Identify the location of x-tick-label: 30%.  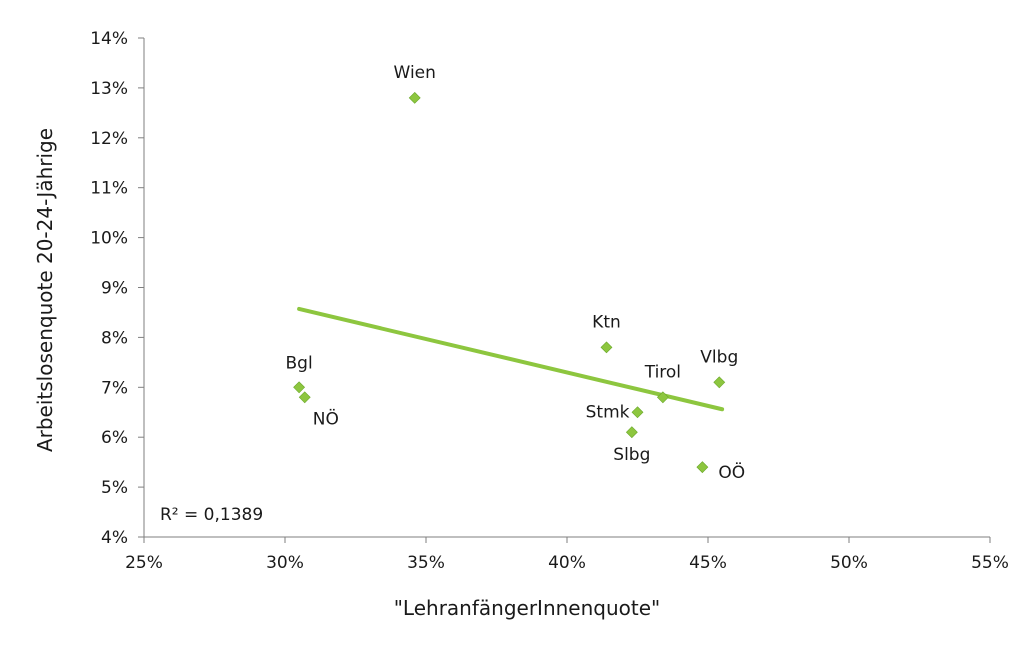
(285, 563).